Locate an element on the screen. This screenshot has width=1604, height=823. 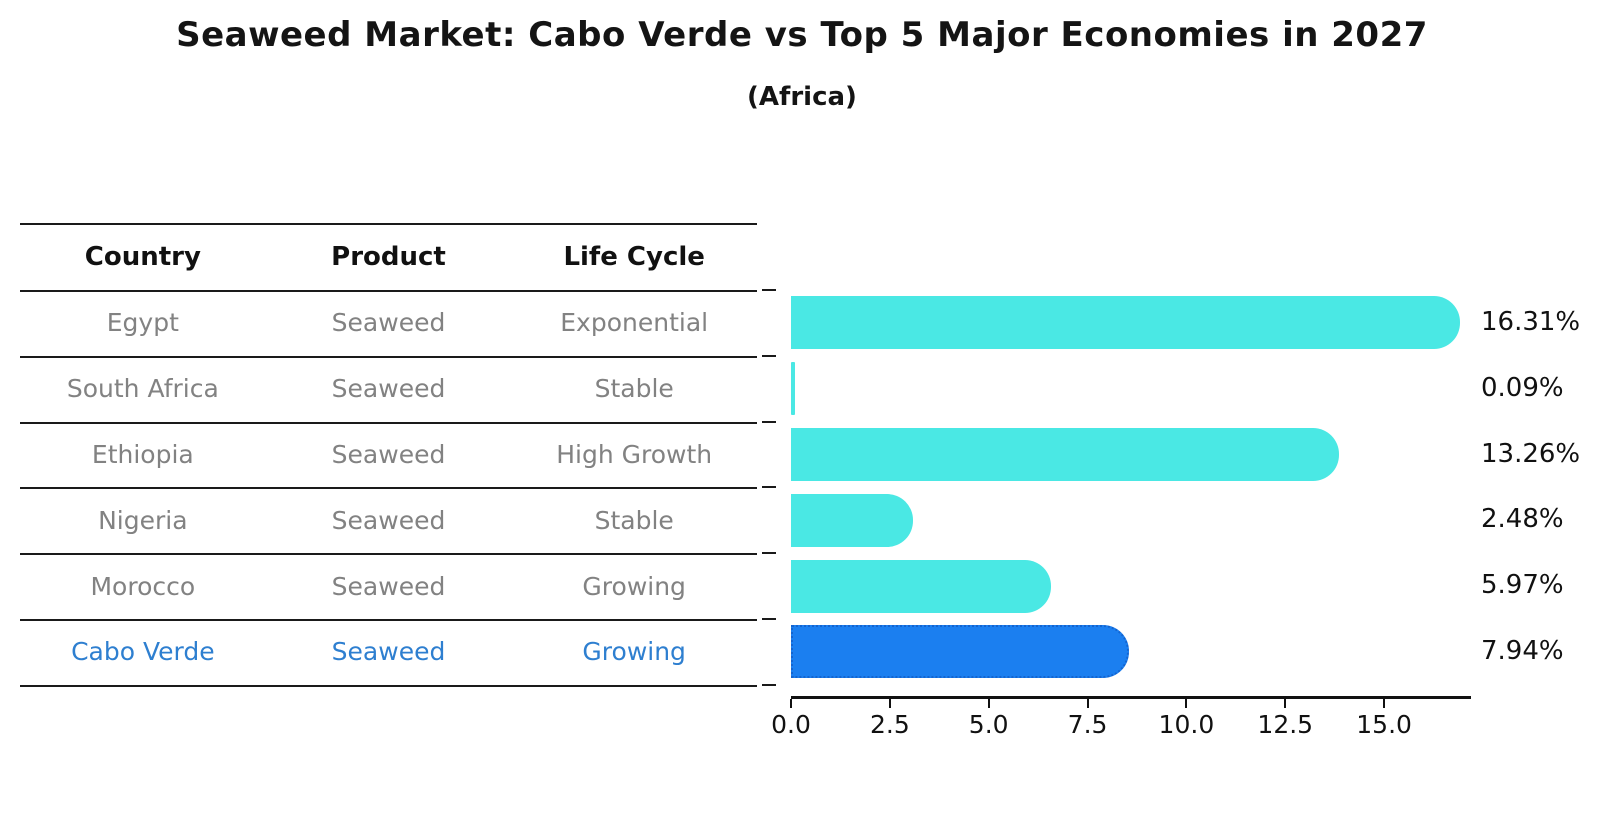
table-row: Cabo Verde Seaweed Growing is located at coordinates (388, 652).